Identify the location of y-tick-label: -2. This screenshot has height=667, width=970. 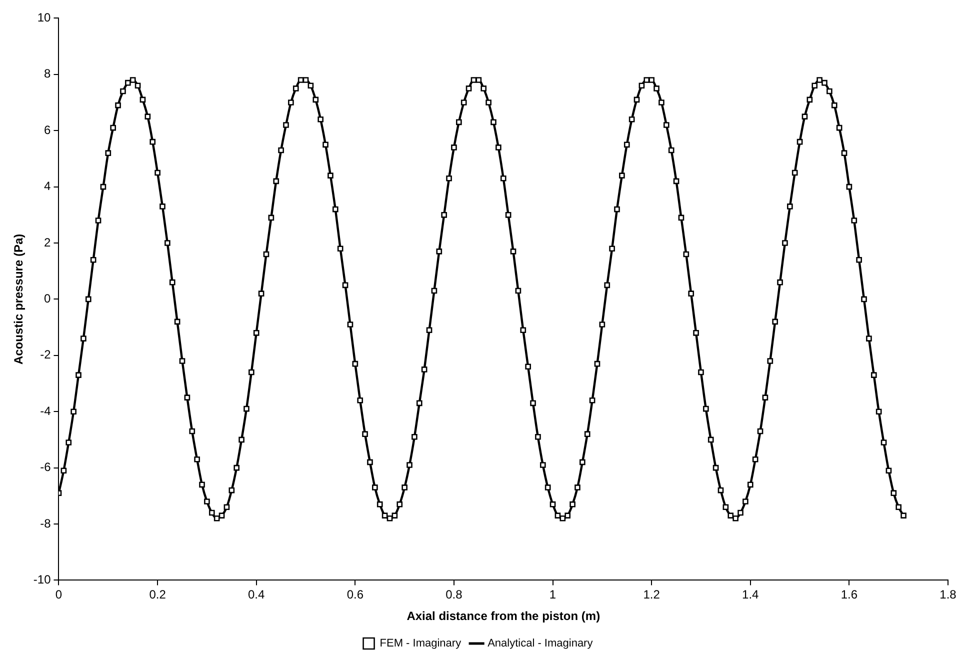
(46, 355).